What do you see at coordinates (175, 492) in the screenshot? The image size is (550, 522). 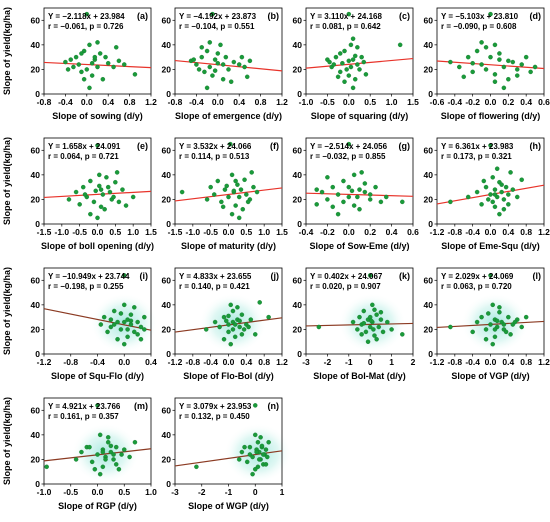 I see `x-tick-label: -3` at bounding box center [175, 492].